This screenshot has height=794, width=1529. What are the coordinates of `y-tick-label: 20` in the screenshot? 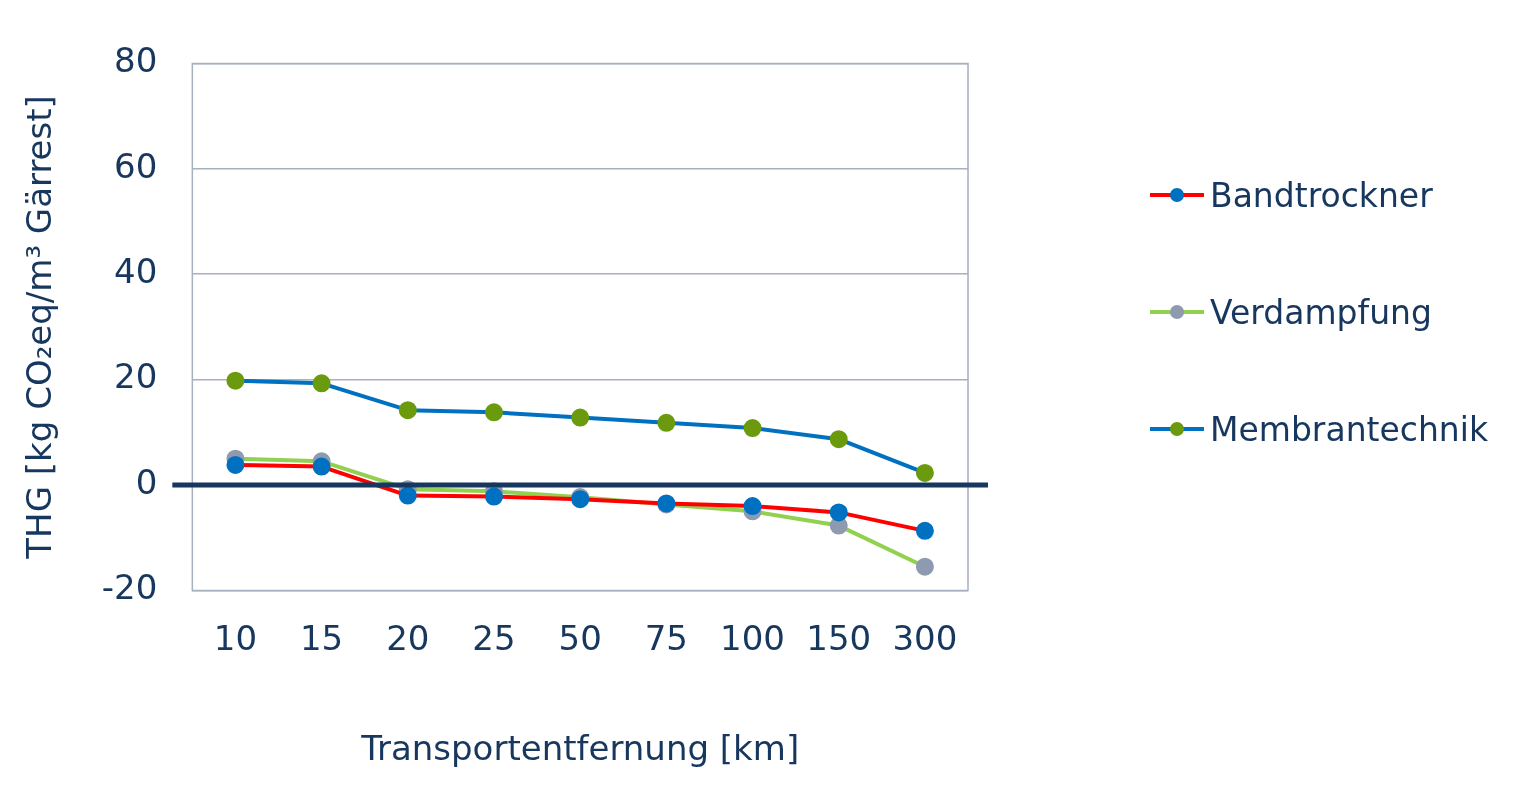 It's located at (136, 376).